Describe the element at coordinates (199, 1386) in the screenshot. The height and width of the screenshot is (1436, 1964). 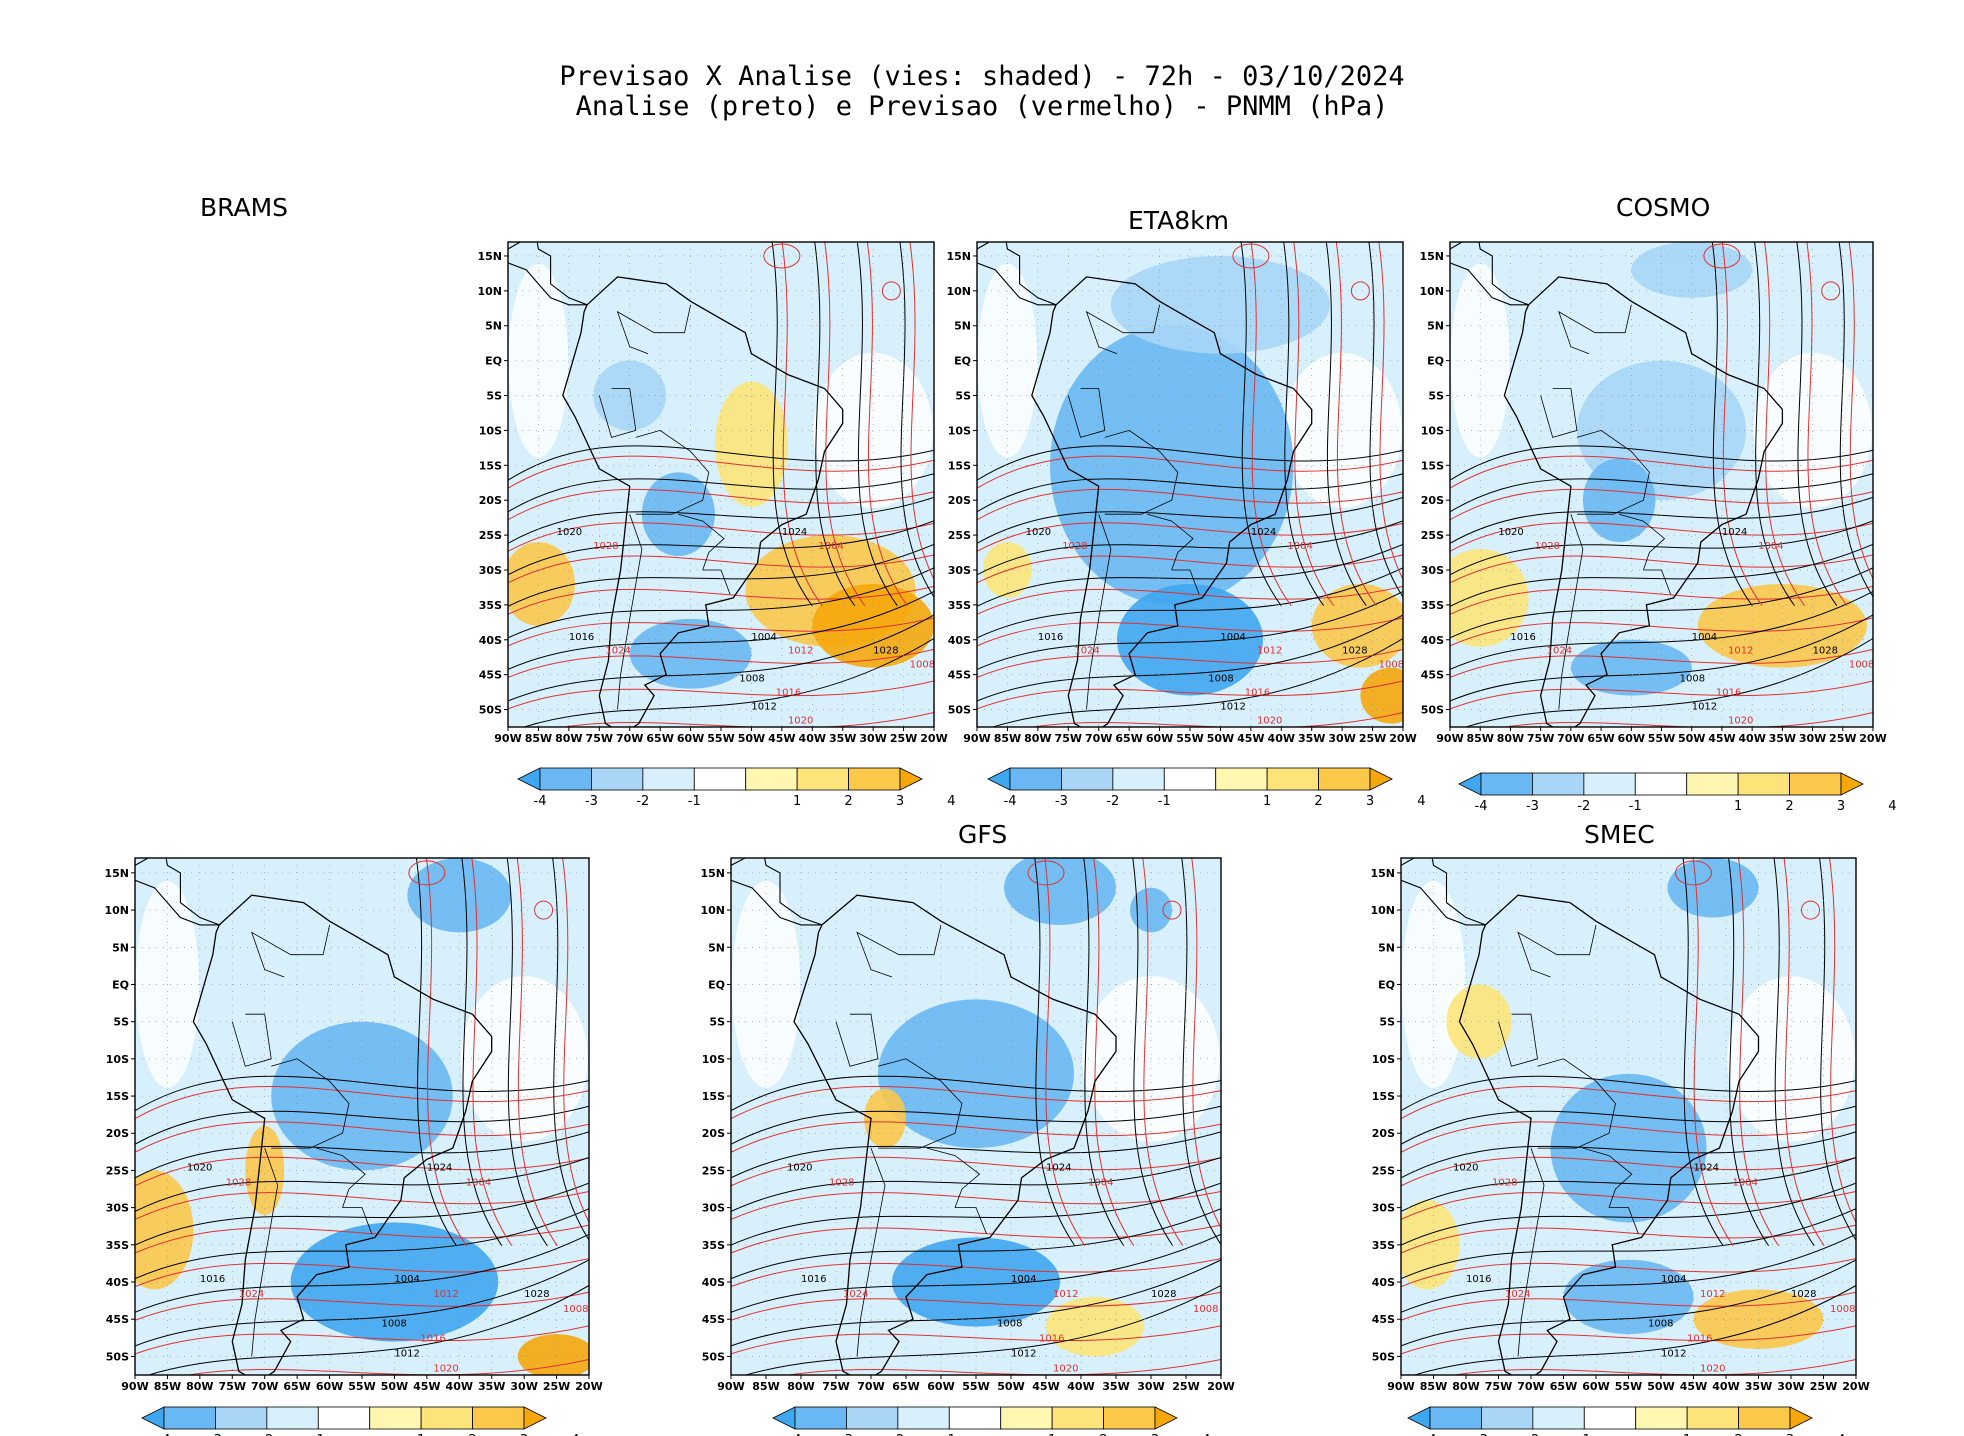
I see `lon-tick-label: 80W` at that location.